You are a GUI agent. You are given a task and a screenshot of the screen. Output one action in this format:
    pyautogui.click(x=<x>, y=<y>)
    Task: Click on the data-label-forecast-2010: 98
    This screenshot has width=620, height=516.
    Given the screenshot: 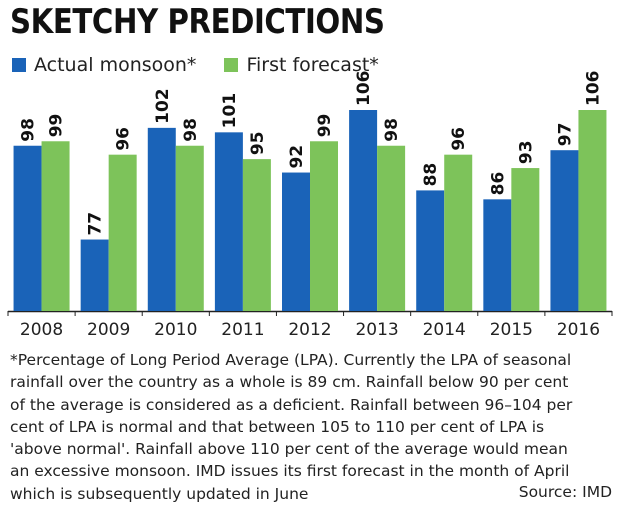 What is the action you would take?
    pyautogui.click(x=191, y=130)
    